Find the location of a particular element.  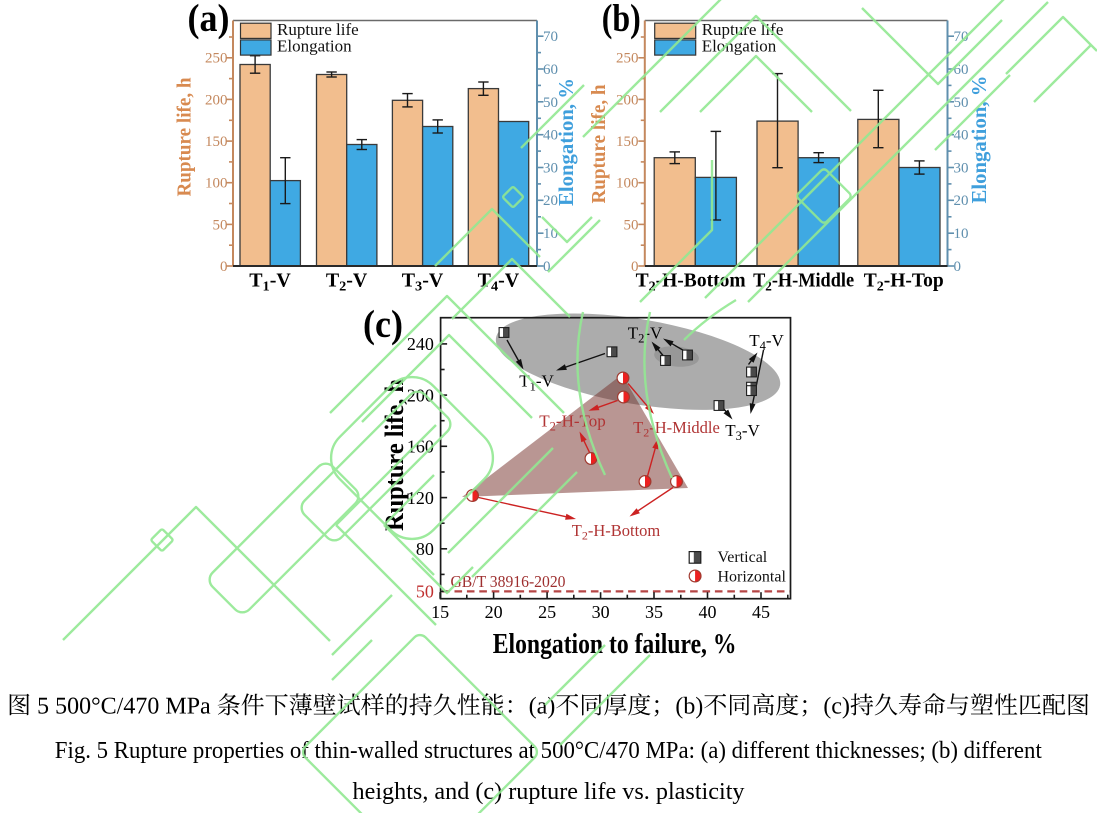

svg-text: 80 is located at coordinates (425, 549).